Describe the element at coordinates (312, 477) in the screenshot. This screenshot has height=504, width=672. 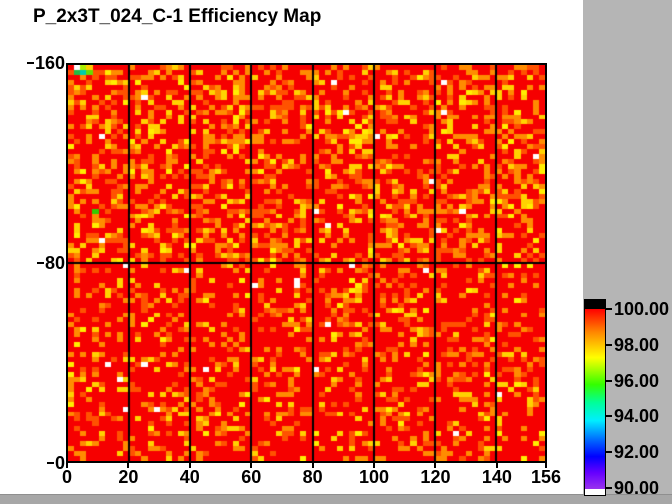
I see `x-tick-label: 80` at that location.